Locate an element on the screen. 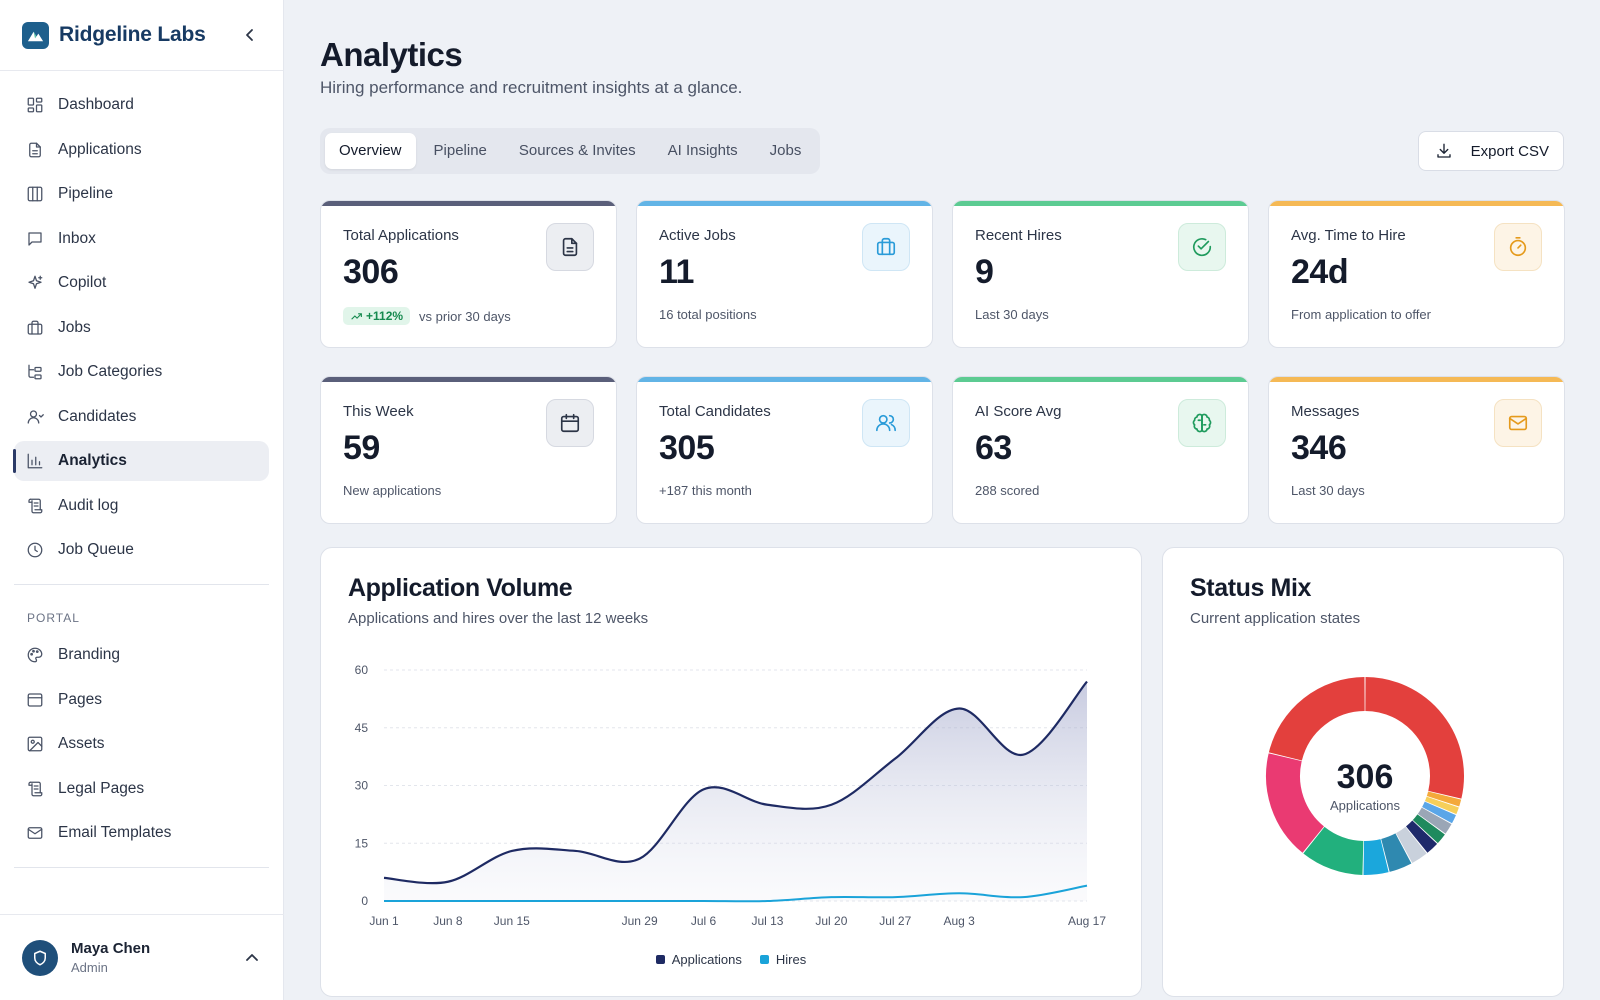  stat-label: Total Candidates is located at coordinates (715, 411).